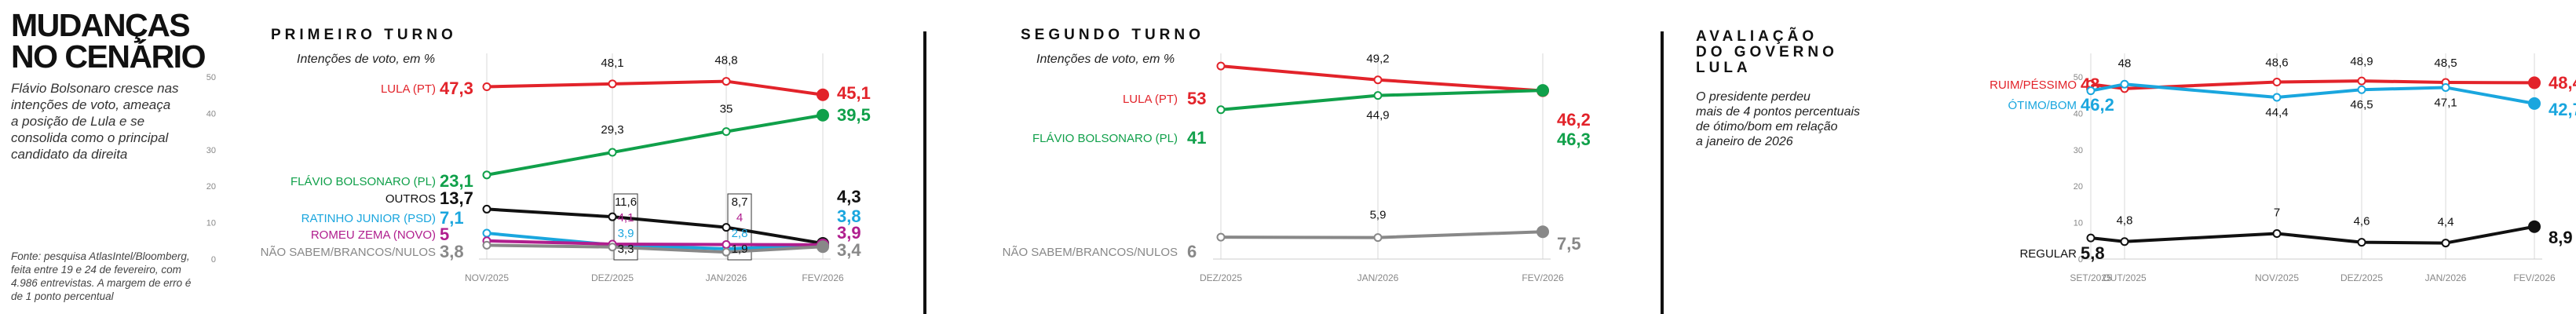 Image resolution: width=2576 pixels, height=314 pixels. What do you see at coordinates (487, 277) in the screenshot?
I see `chart-1-x-tick: NOV/2025` at bounding box center [487, 277].